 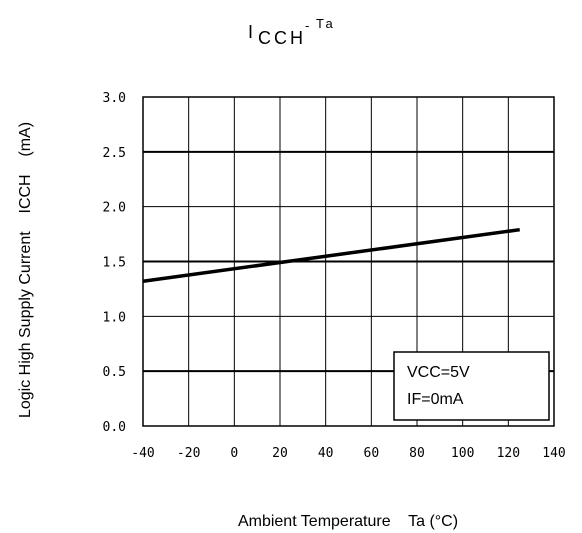 I want to click on chart-title-tail: Ta, so click(x=326, y=23).